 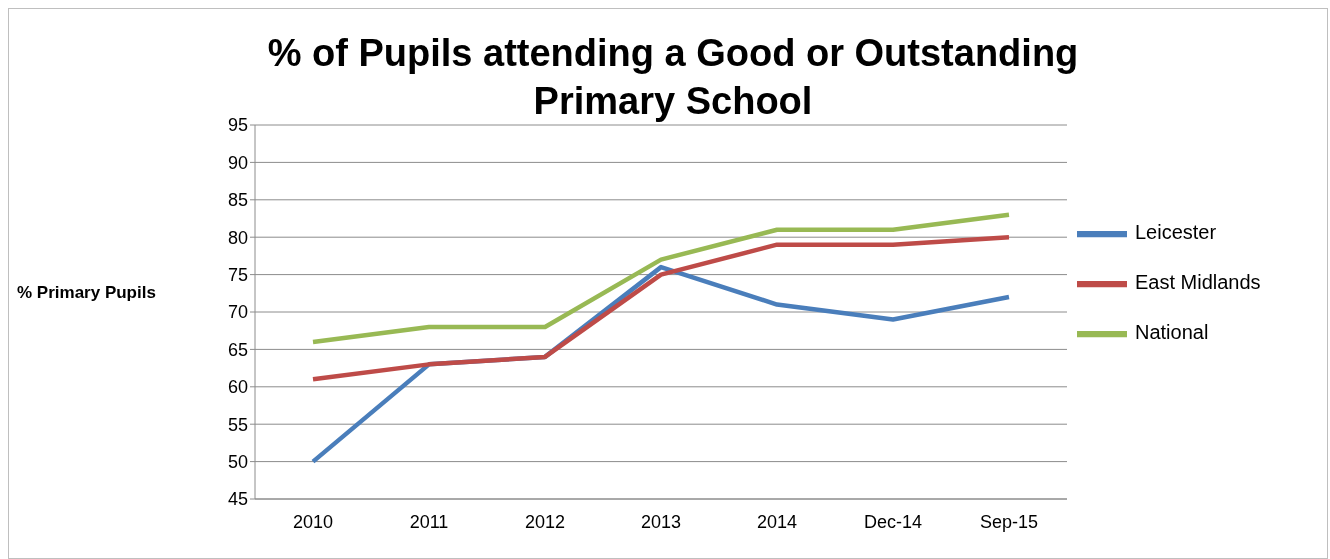 What do you see at coordinates (237, 125) in the screenshot?
I see `y-tick-label: 95` at bounding box center [237, 125].